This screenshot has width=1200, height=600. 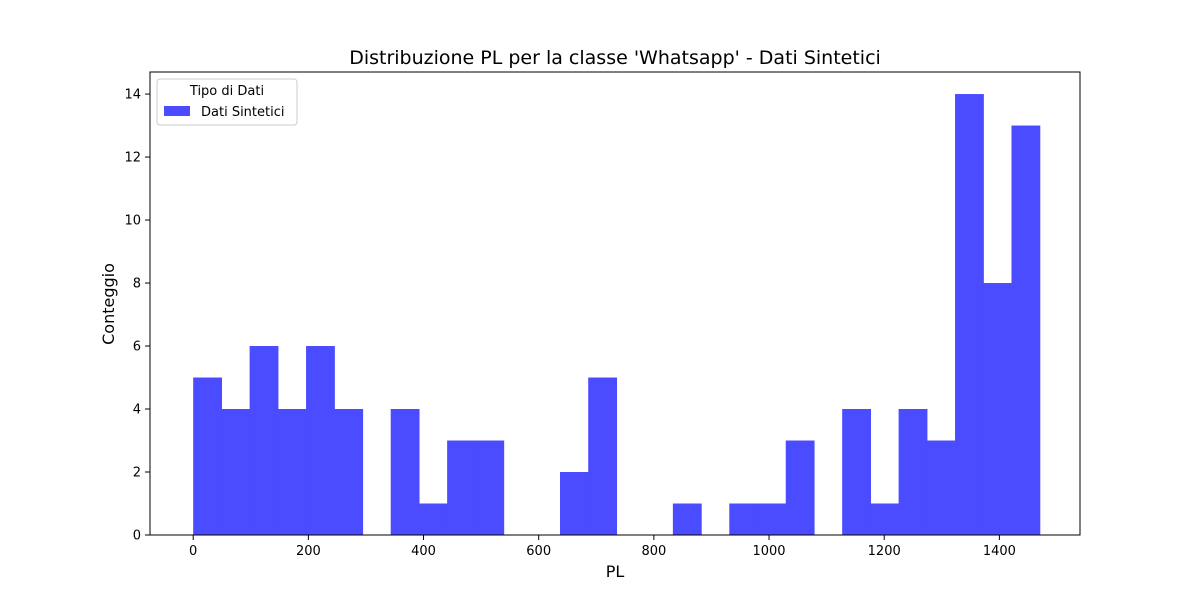 What do you see at coordinates (137, 473) in the screenshot?
I see `y-tick-label: 2` at bounding box center [137, 473].